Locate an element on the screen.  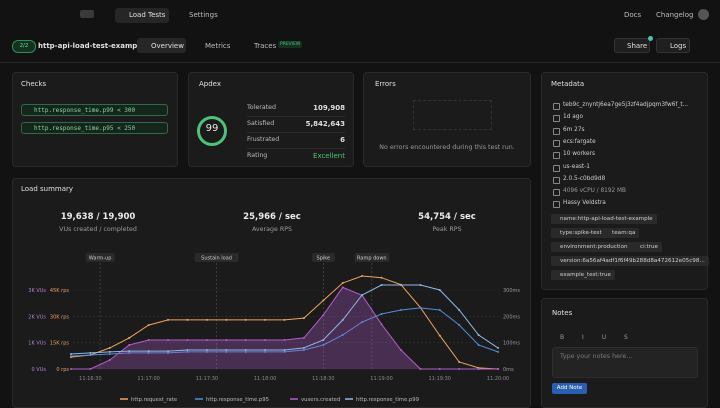
tab: Traces is located at coordinates (265, 46).